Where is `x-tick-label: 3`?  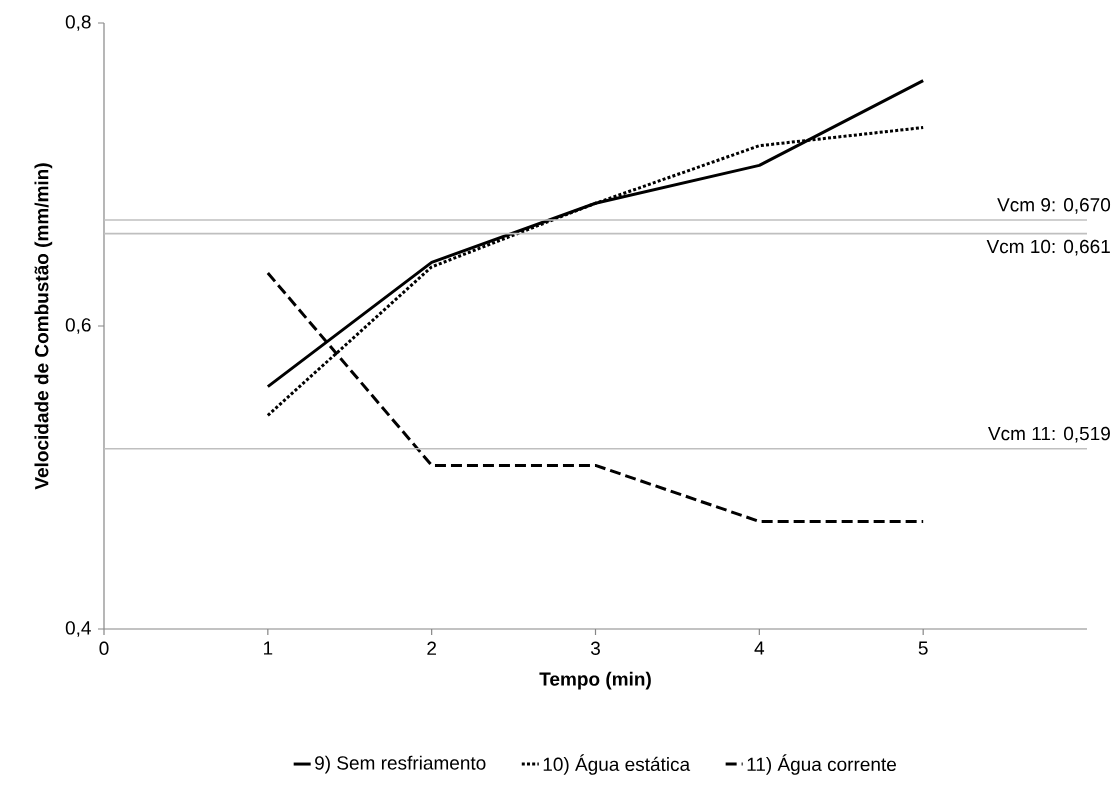 x-tick-label: 3 is located at coordinates (595, 648).